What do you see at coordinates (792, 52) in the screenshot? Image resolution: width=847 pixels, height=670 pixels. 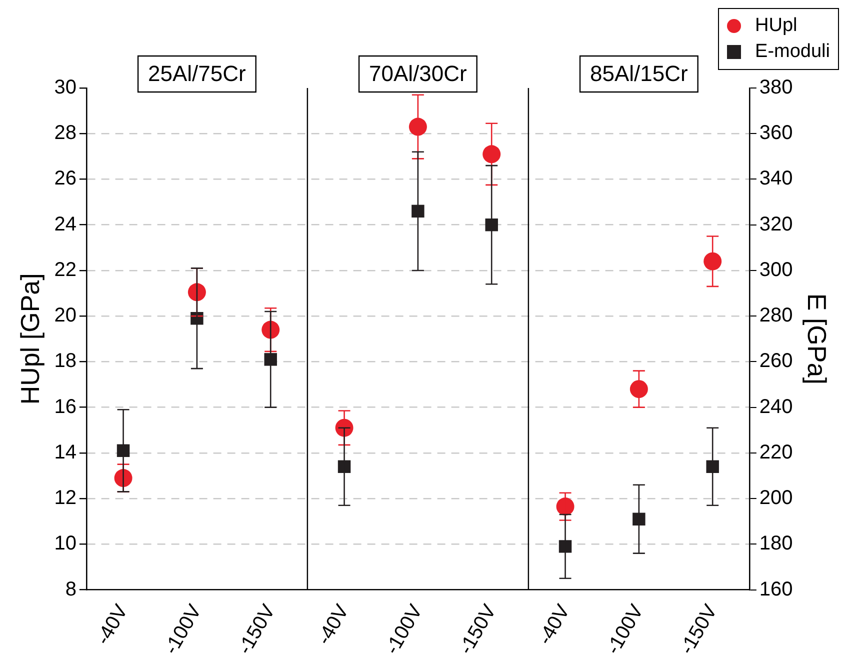 I see `legend-label: E-moduli` at bounding box center [792, 52].